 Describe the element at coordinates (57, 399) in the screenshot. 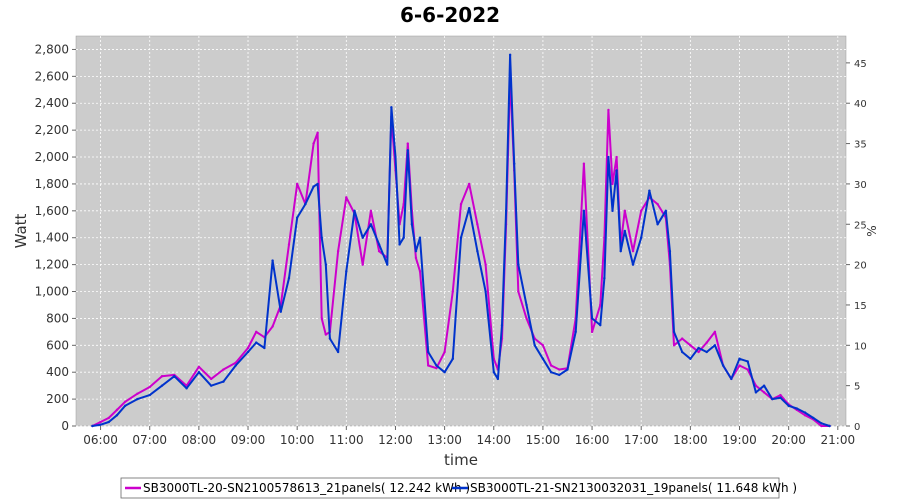

I see `y-tick-label: 200` at that location.